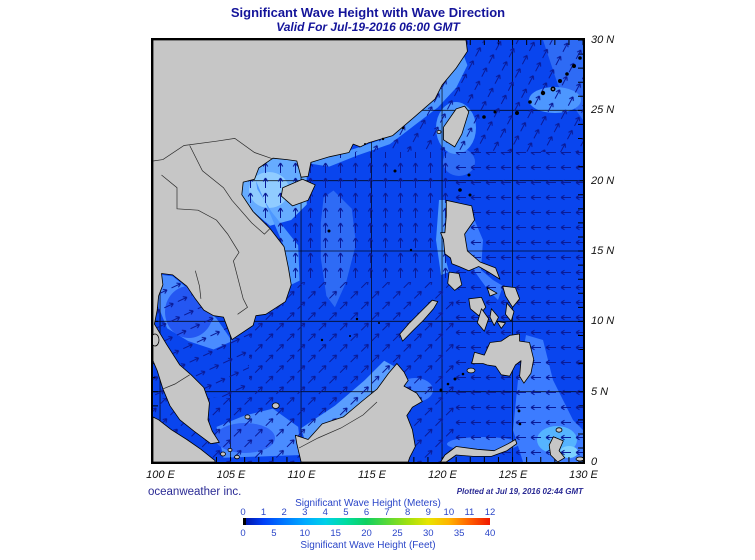 The image size is (755, 560). I want to click on feet-tick-25: 25, so click(397, 533).